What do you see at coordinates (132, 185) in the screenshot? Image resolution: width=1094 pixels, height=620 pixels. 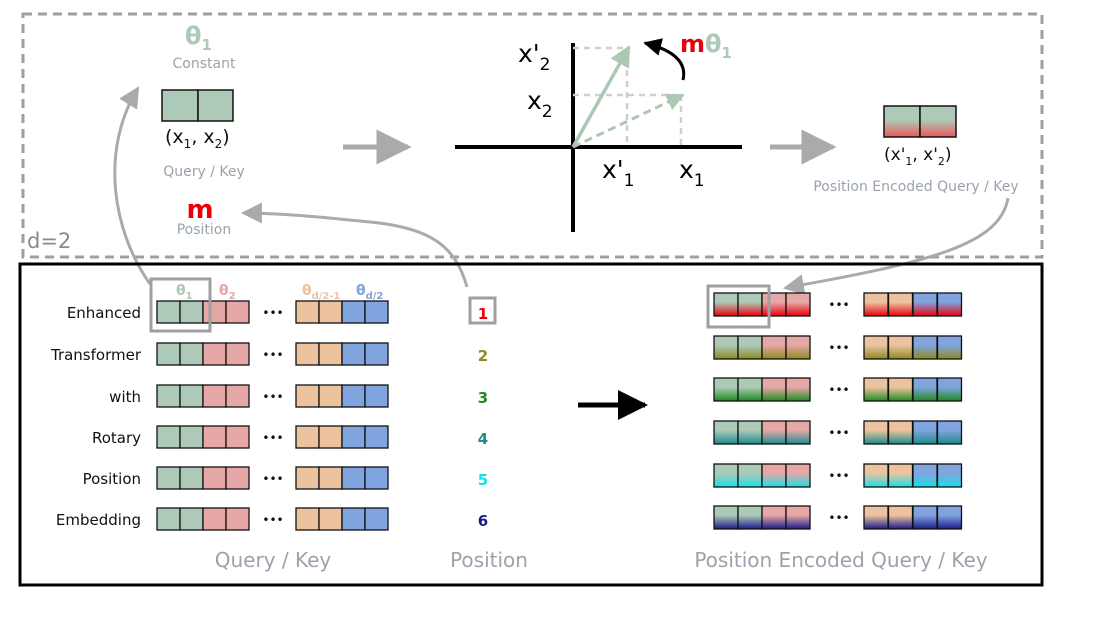 I see `arrow-theta-up` at bounding box center [132, 185].